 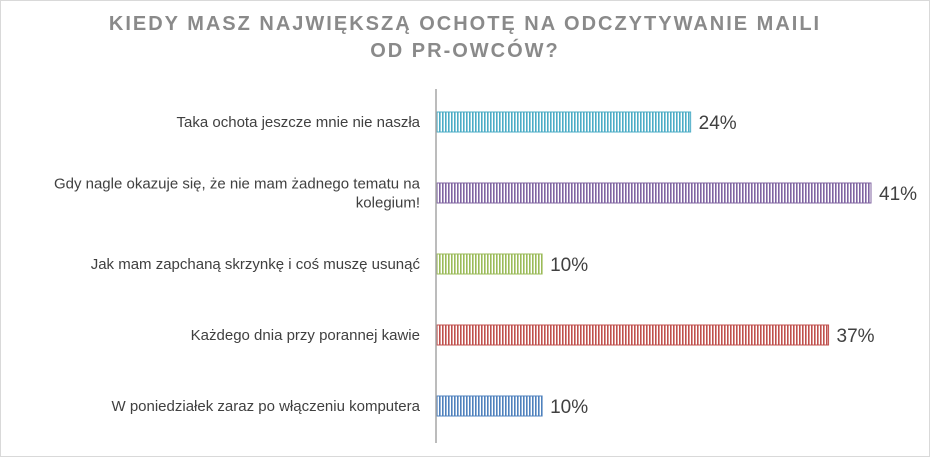 I want to click on category-label-1-line-1: Taka ochota jeszcze mnie nie naszła, so click(x=299, y=122).